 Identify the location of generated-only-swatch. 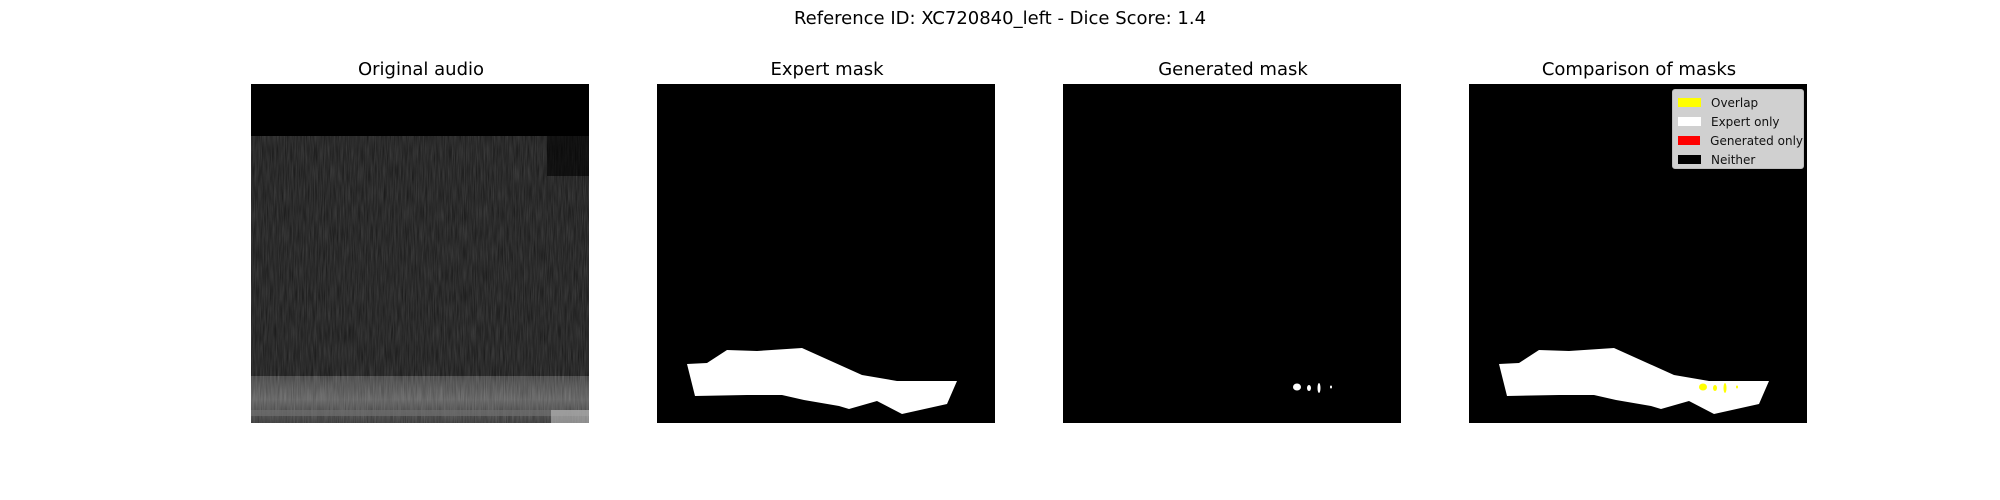
(1689, 140).